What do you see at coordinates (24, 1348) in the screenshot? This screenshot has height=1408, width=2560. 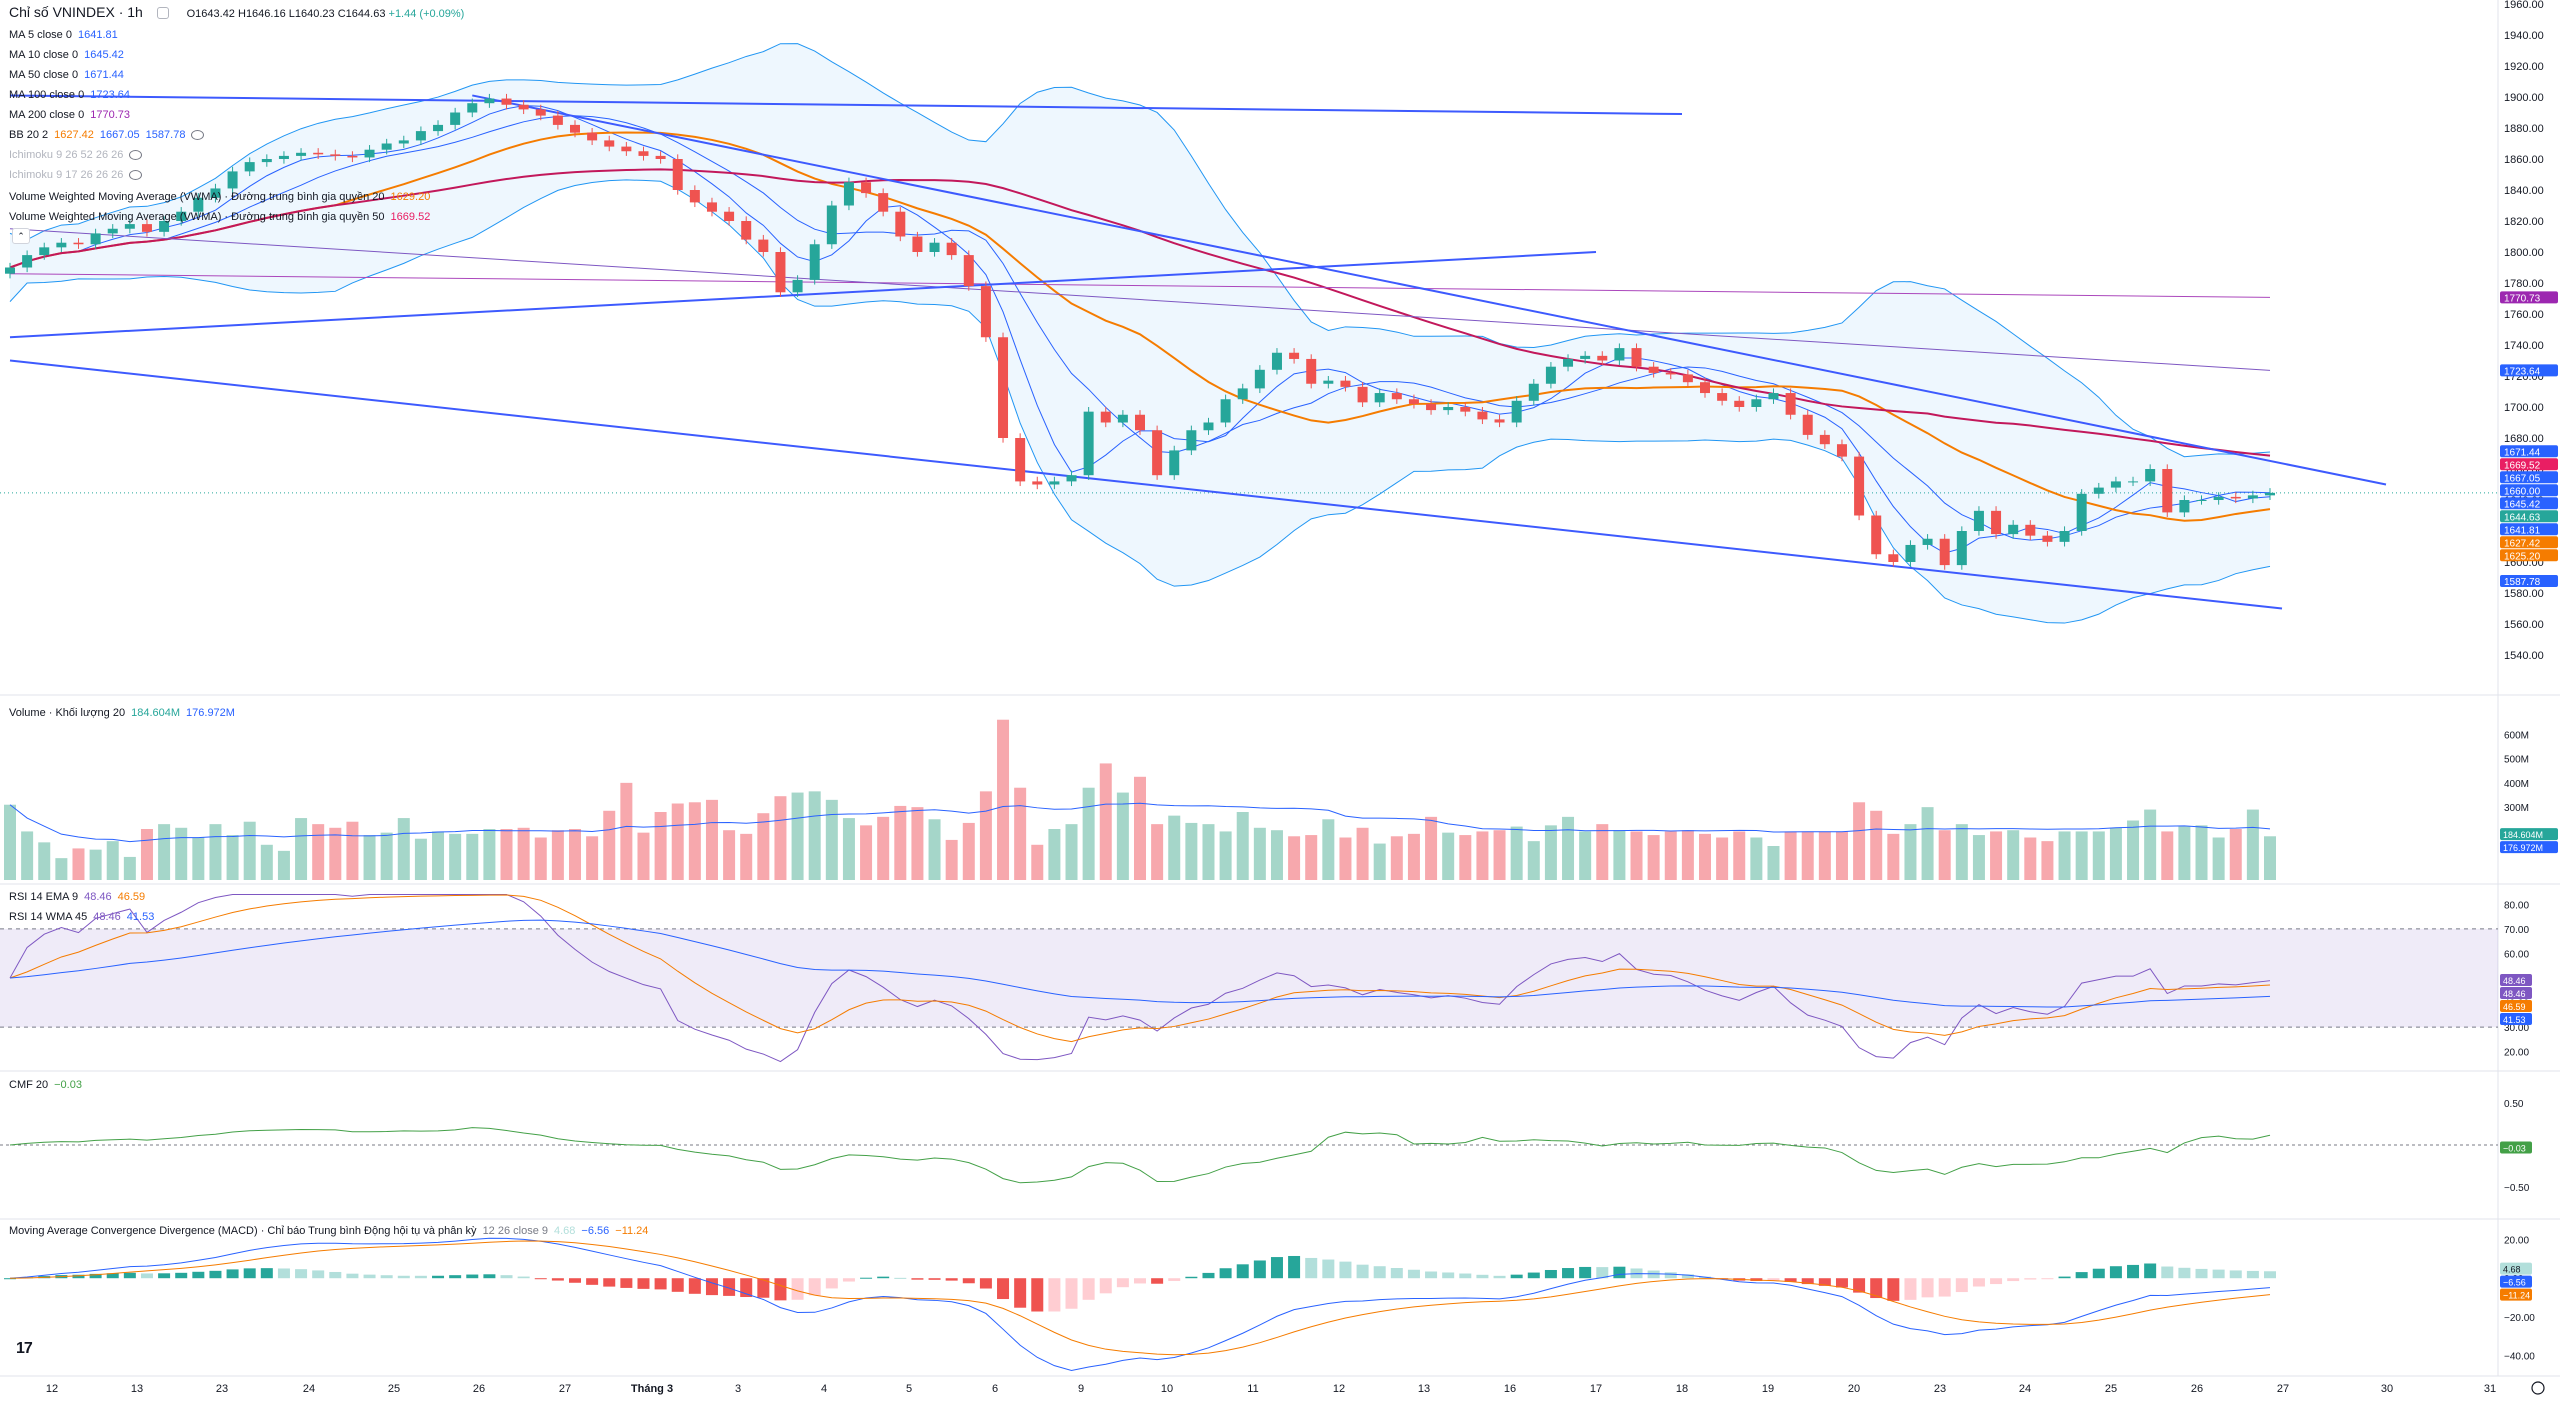 I see `tradingview-logo: 17` at bounding box center [24, 1348].